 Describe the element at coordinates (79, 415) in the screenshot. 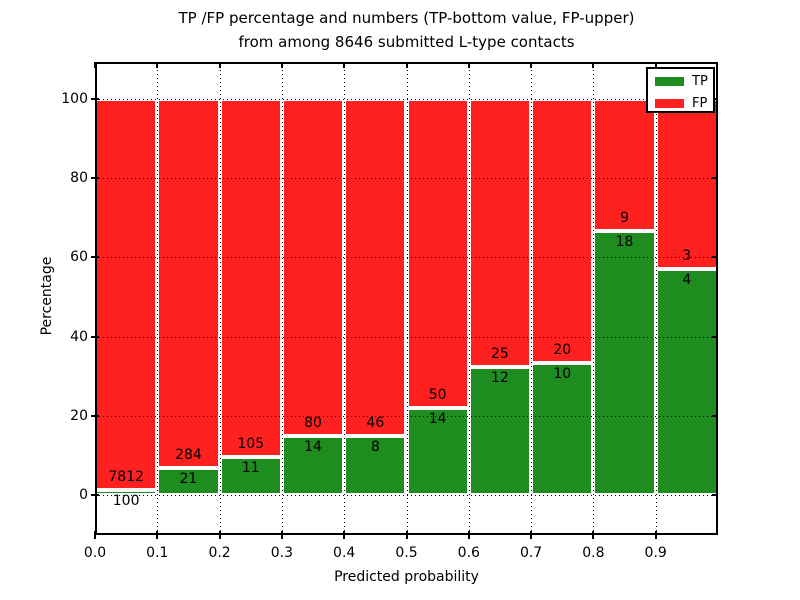

I see `y-tick-label-20: 20` at that location.